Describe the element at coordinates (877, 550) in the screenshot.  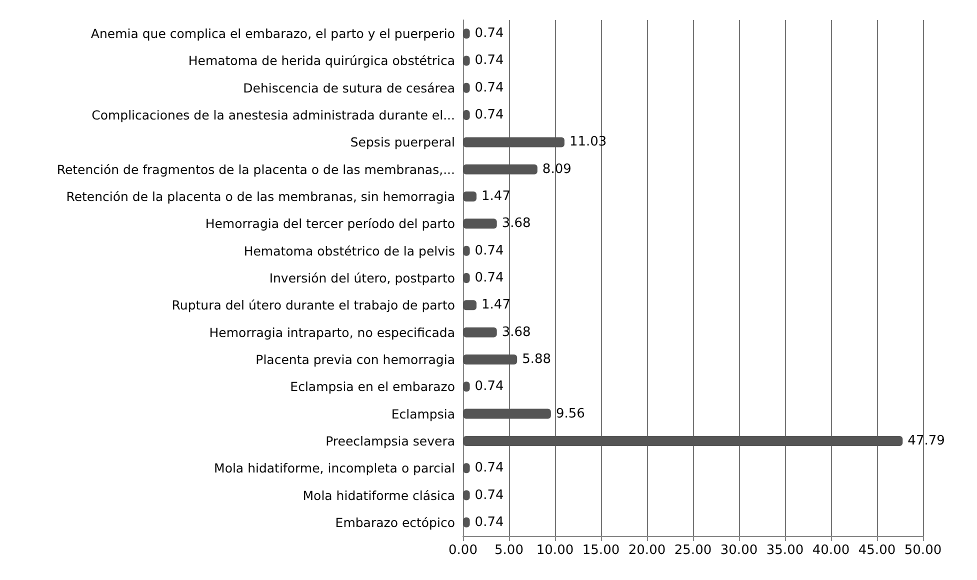
I see `x-tick-label: 45.00` at that location.